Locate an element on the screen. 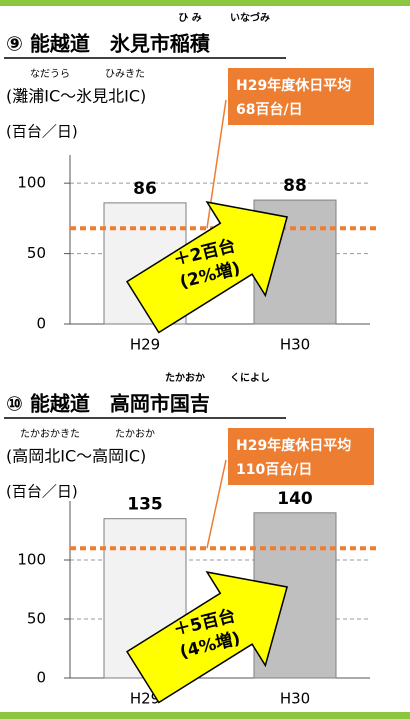  subtitle-ruby: たかおか is located at coordinates (135, 434).